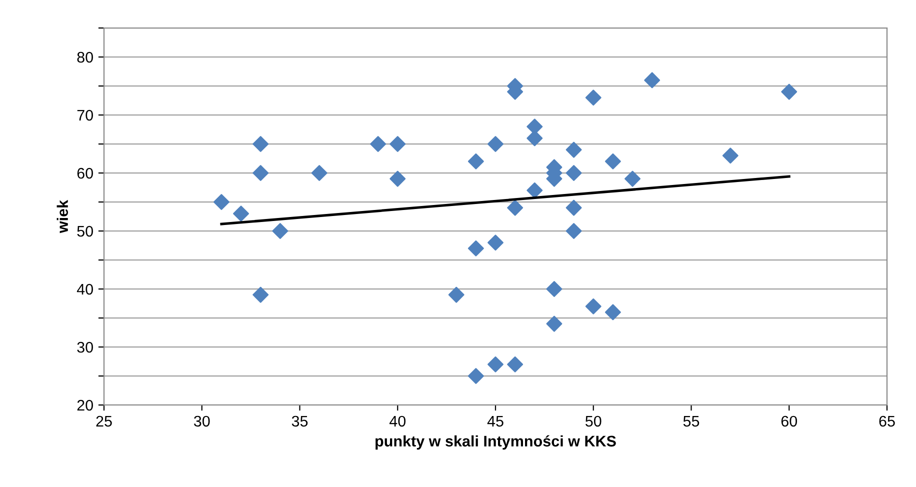 This screenshot has height=487, width=916. What do you see at coordinates (300, 421) in the screenshot?
I see `x-tick-label: 35` at bounding box center [300, 421].